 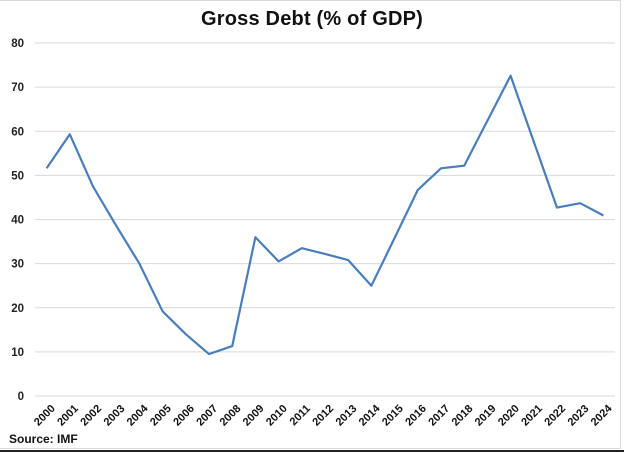 I want to click on y-tick-label: 80, so click(x=17, y=44).